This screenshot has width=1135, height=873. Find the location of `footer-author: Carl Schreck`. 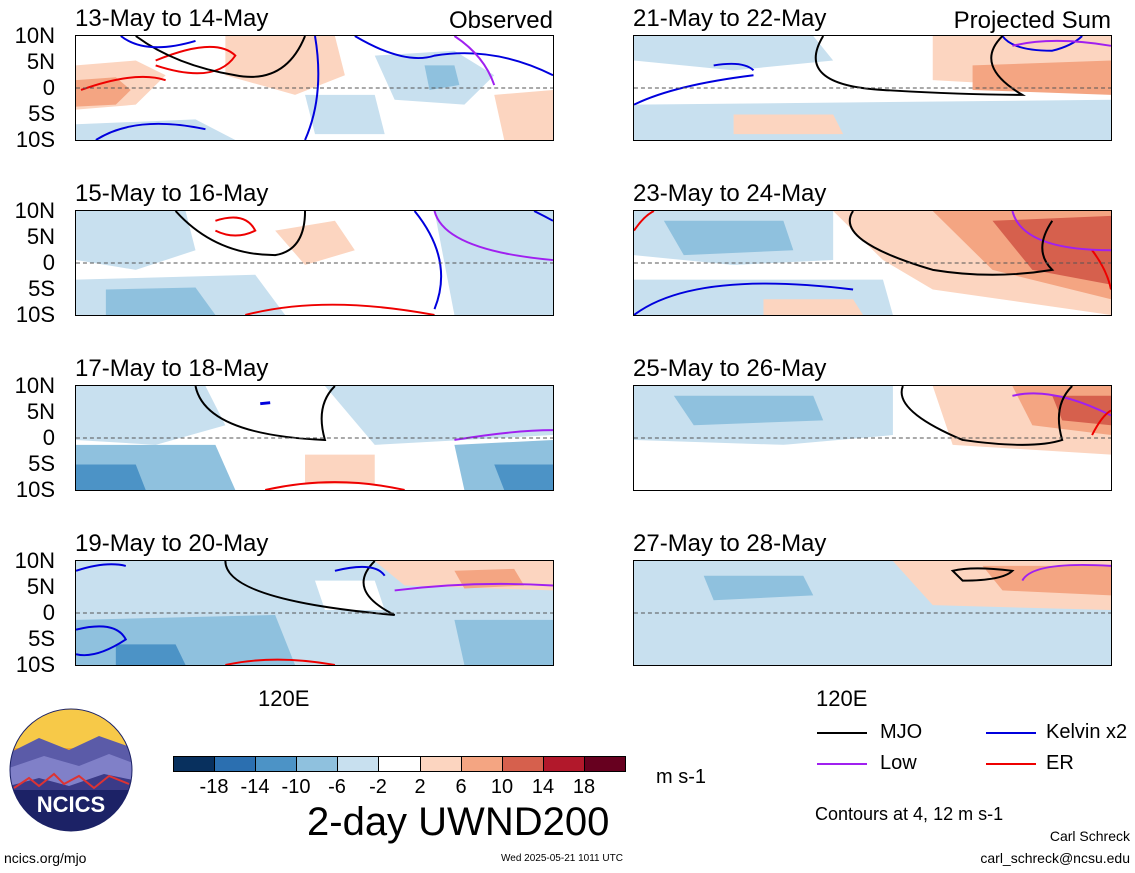

footer-author: Carl Schreck is located at coordinates (1089, 836).